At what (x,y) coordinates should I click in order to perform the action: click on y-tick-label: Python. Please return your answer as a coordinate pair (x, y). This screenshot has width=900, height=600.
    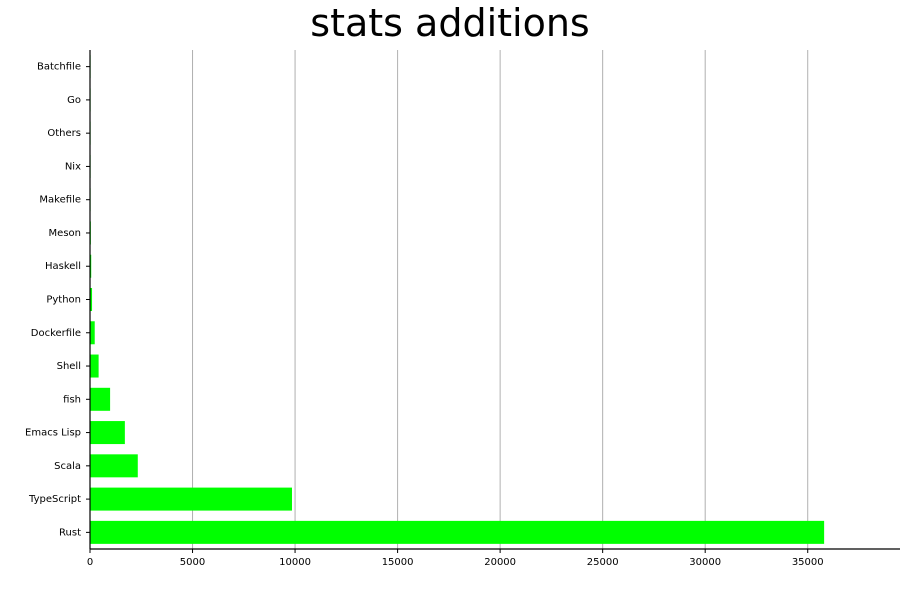
    Looking at the image, I should click on (63, 300).